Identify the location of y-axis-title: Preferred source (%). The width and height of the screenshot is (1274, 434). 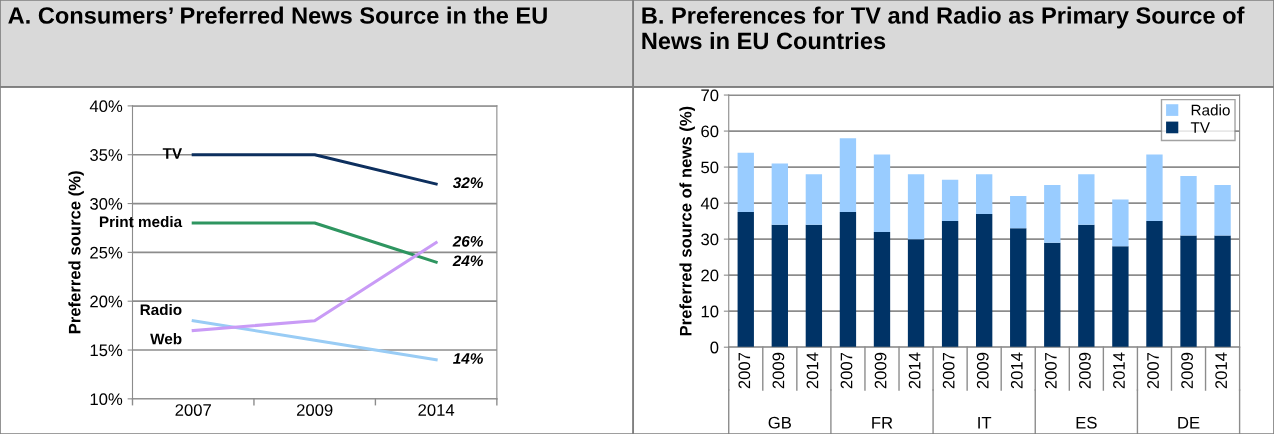
(76, 252).